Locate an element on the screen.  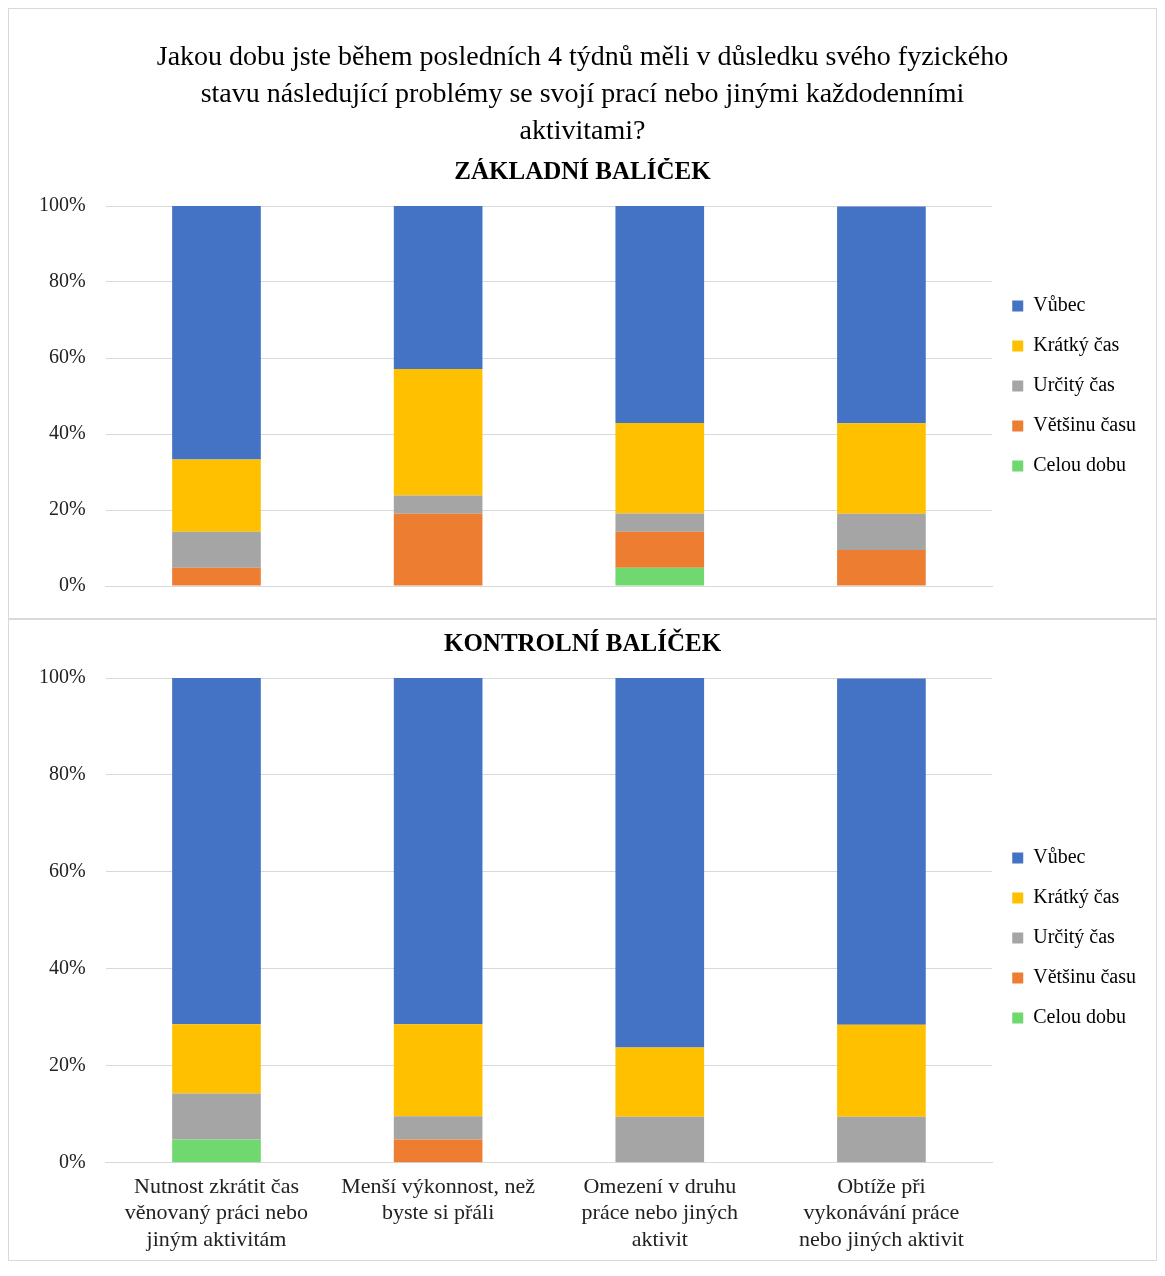
chart-title: Jakou dobu jste během posledních 4 týdnů měli v důsledku svého fyzického stavu následující problémy se svojí prací nebo jinými každodenními aktivitami? is located at coordinates (582, 93).